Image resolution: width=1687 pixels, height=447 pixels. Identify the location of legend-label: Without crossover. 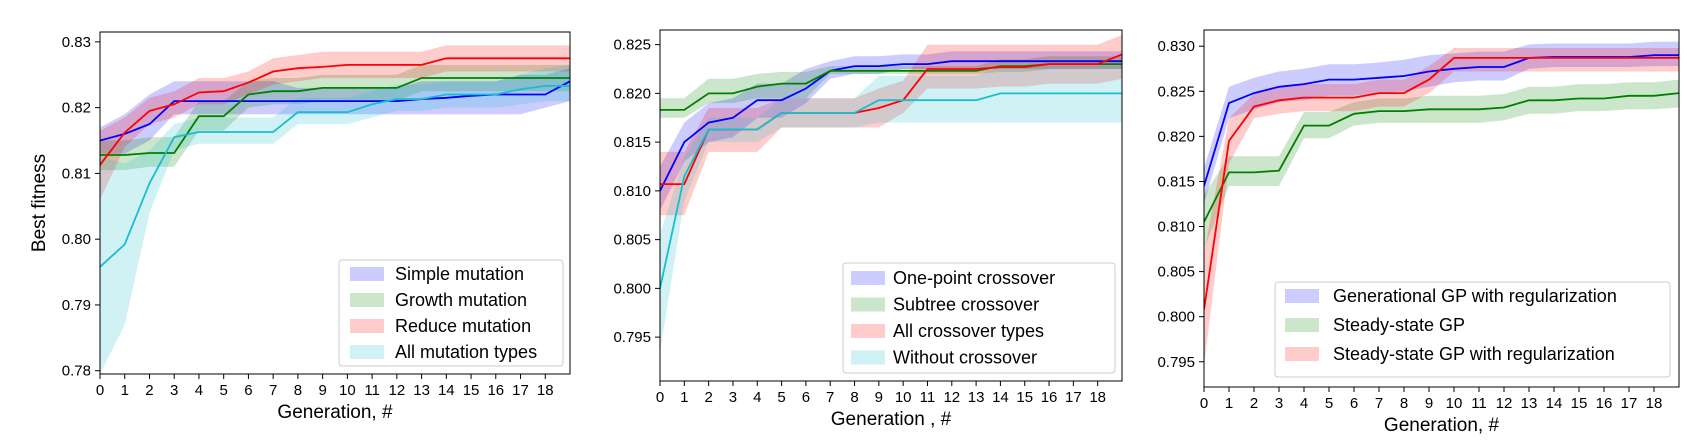
(965, 358).